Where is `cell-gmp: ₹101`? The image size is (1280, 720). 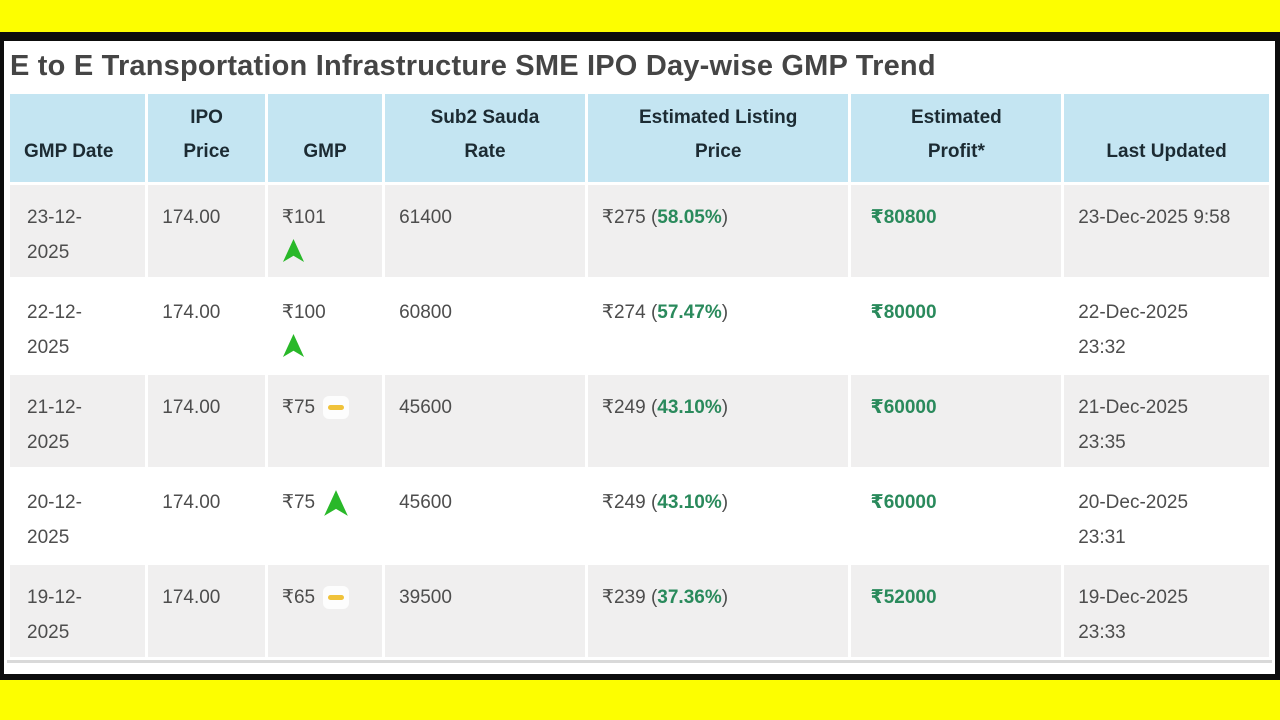 cell-gmp: ₹101 is located at coordinates (325, 231).